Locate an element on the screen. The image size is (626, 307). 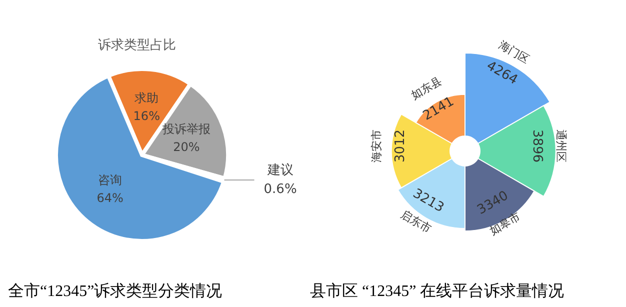
slice-label: 咨询 is located at coordinates (110, 179).